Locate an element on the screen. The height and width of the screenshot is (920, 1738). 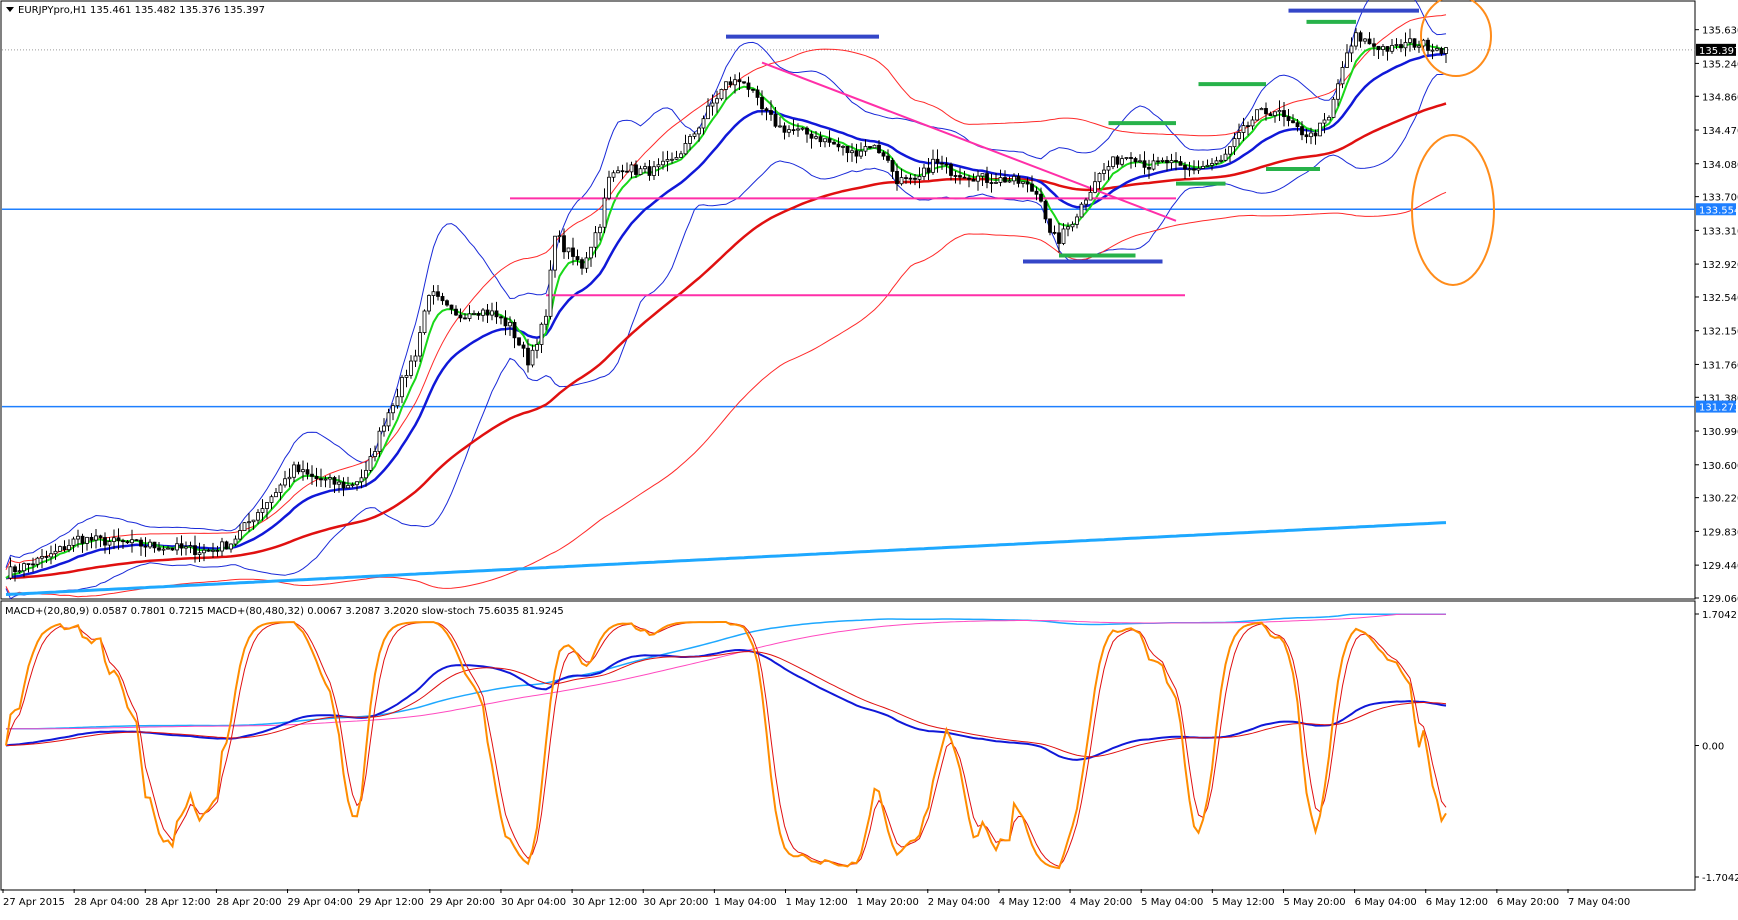
time-tick-label: 27 Apr 2015 is located at coordinates (34, 902).